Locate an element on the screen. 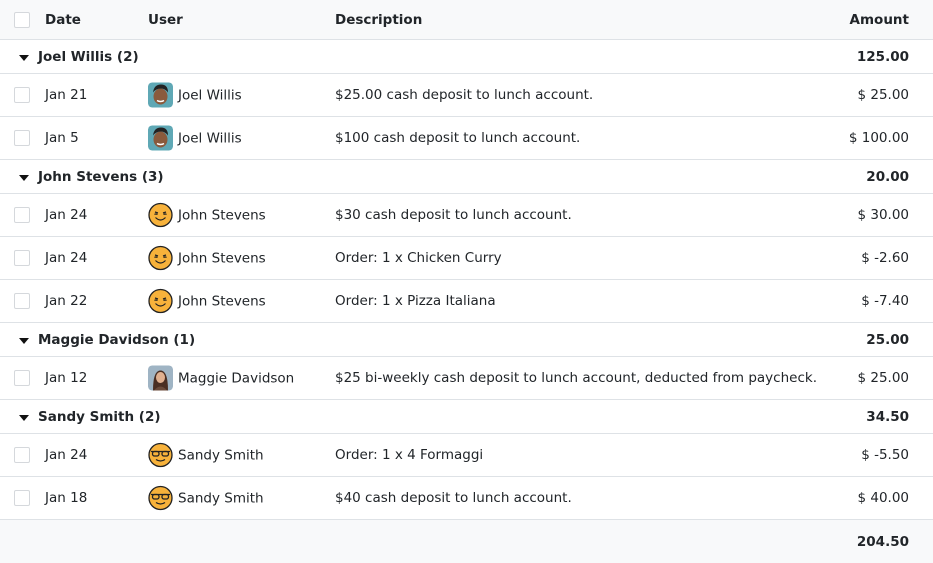  row-description: Order: 1 x Chicken Curry is located at coordinates (418, 258).